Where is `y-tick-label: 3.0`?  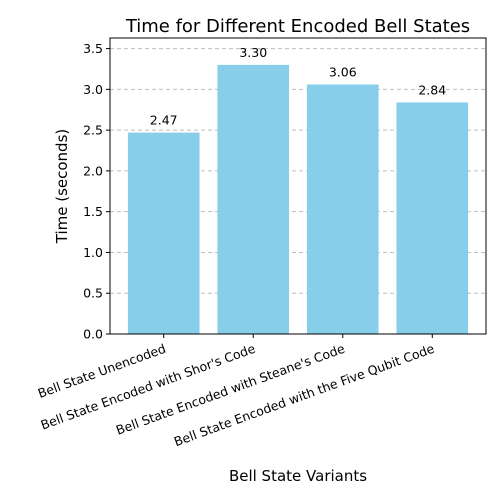 y-tick-label: 3.0 is located at coordinates (93, 89).